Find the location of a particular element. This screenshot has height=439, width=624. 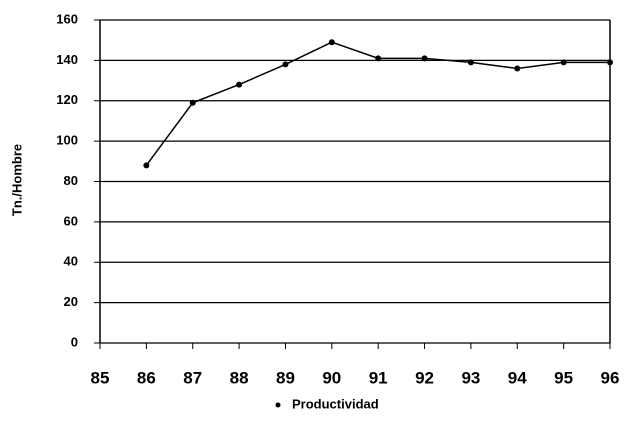

y-tick-label: 160 is located at coordinates (67, 18).